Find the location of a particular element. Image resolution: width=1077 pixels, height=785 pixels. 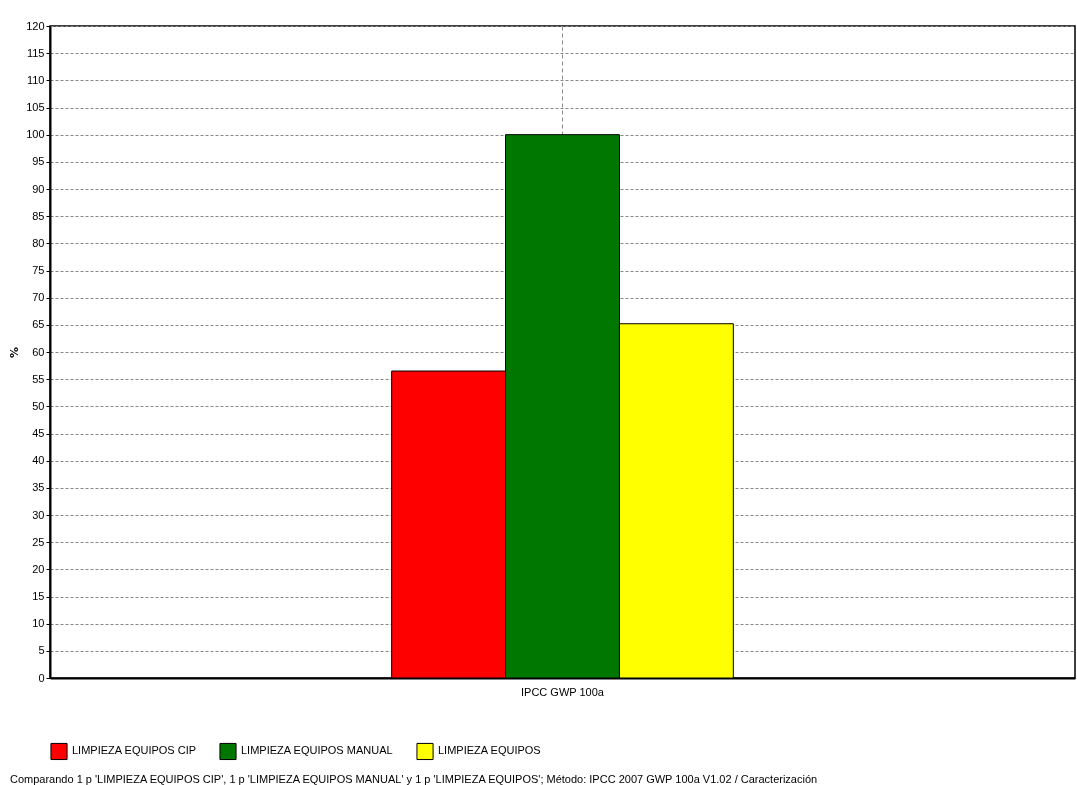

y-tick-label: 10 is located at coordinates (38, 623).